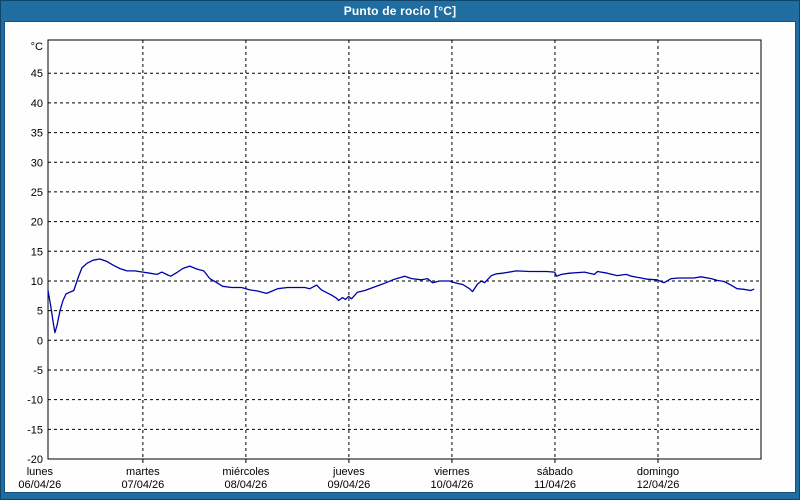 The image size is (800, 500). Describe the element at coordinates (245, 485) in the screenshot. I see `x-date-label: 08/04/26` at that location.